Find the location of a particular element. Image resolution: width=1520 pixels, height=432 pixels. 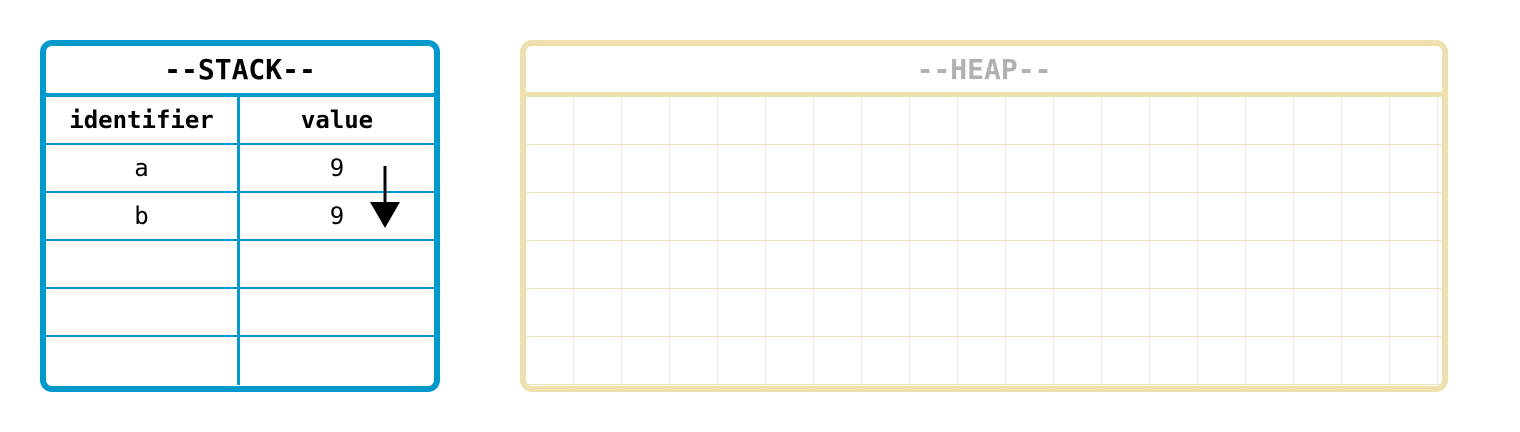

identifier-column-header: identifier is located at coordinates (143, 120).